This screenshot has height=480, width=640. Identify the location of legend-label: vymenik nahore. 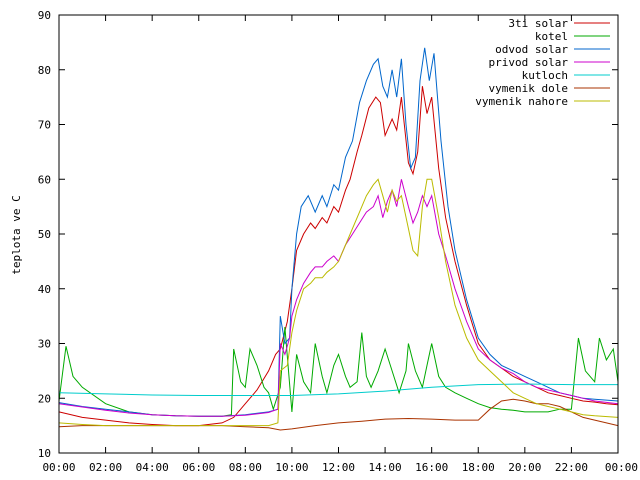
(521, 101).